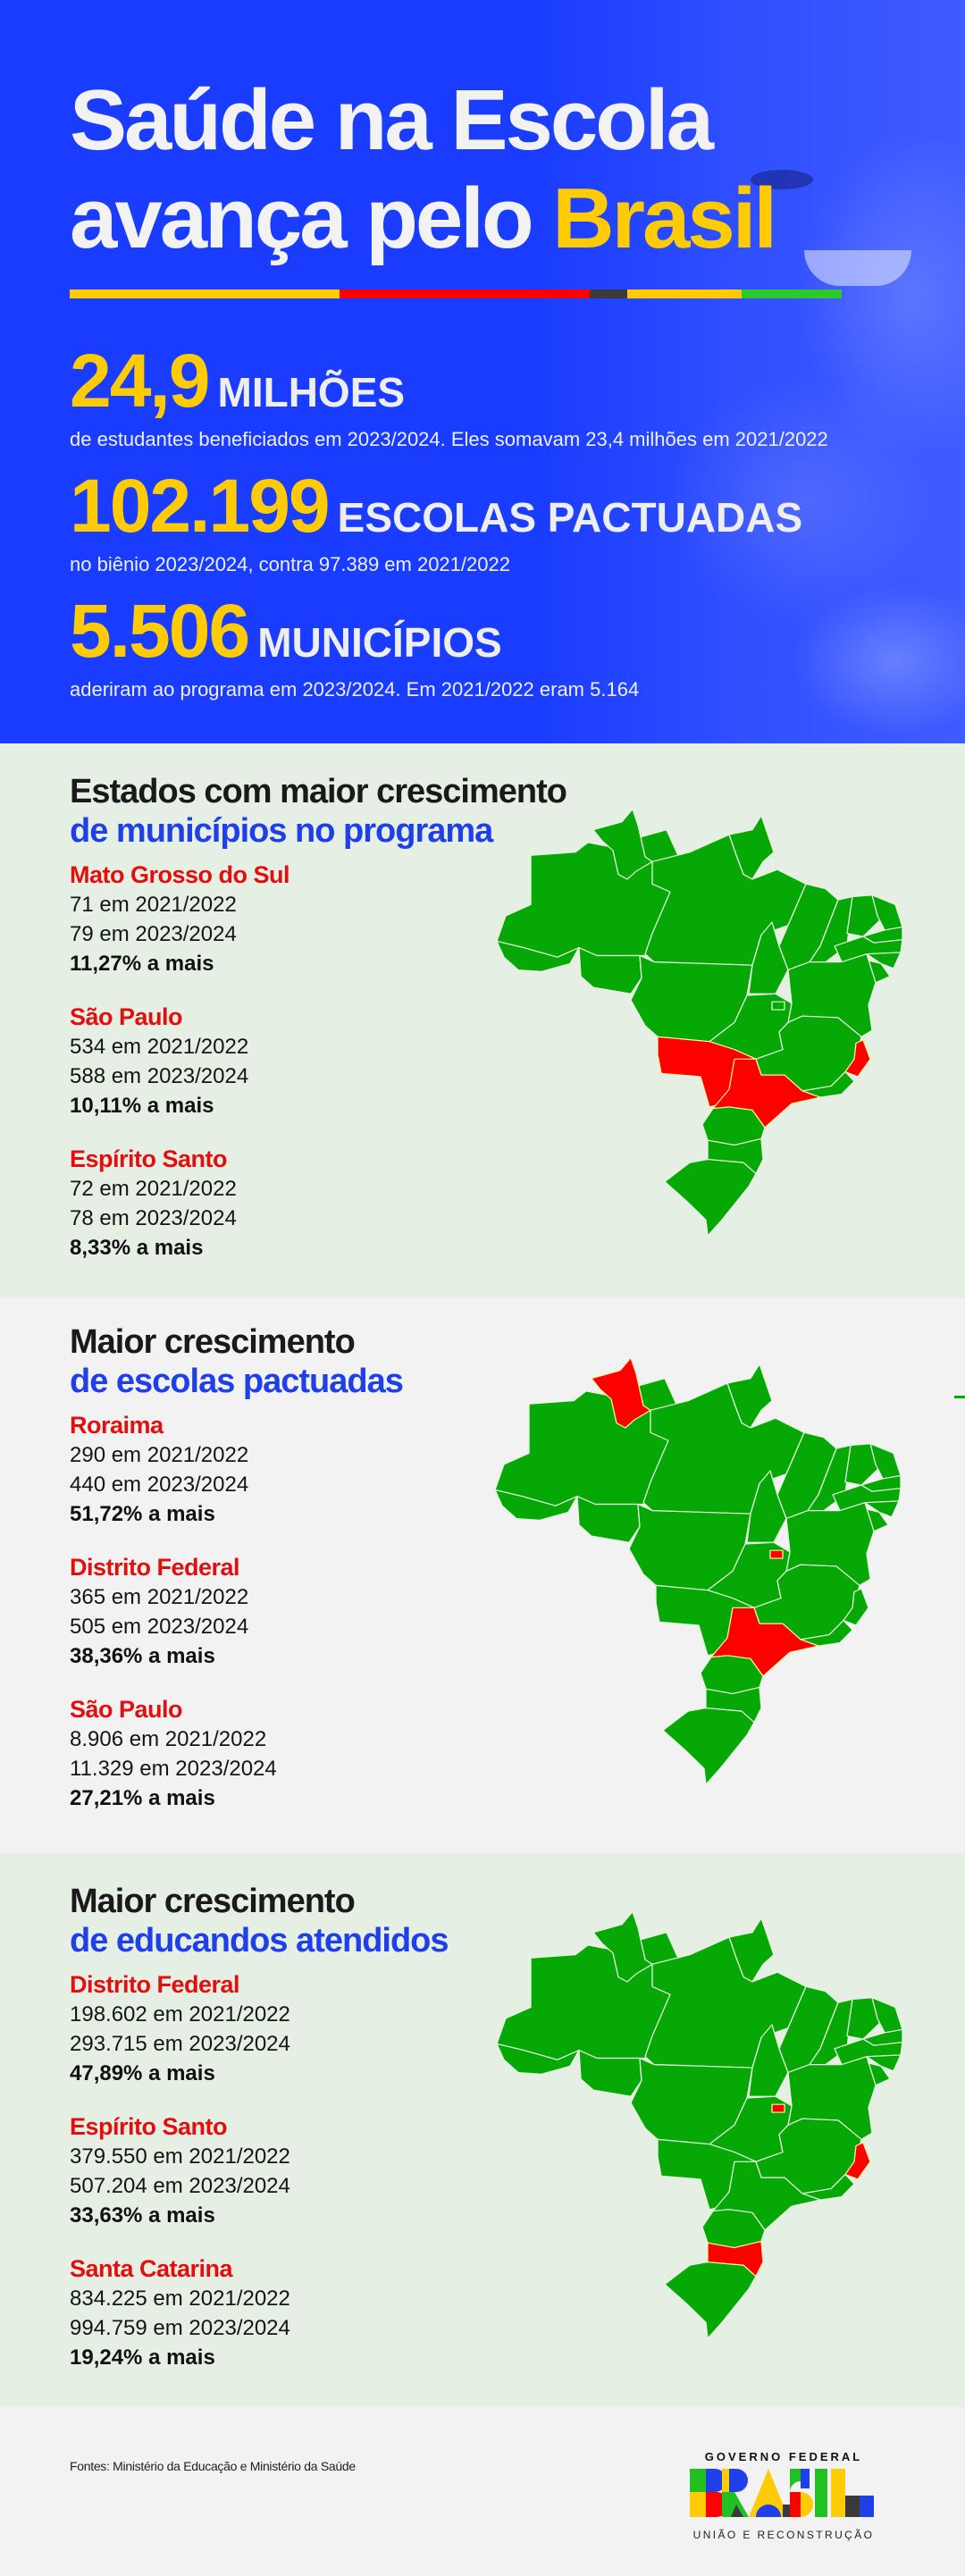 The width and height of the screenshot is (965, 2576). Describe the element at coordinates (159, 1627) in the screenshot. I see `value-after: 505 em 2023/2024` at that location.